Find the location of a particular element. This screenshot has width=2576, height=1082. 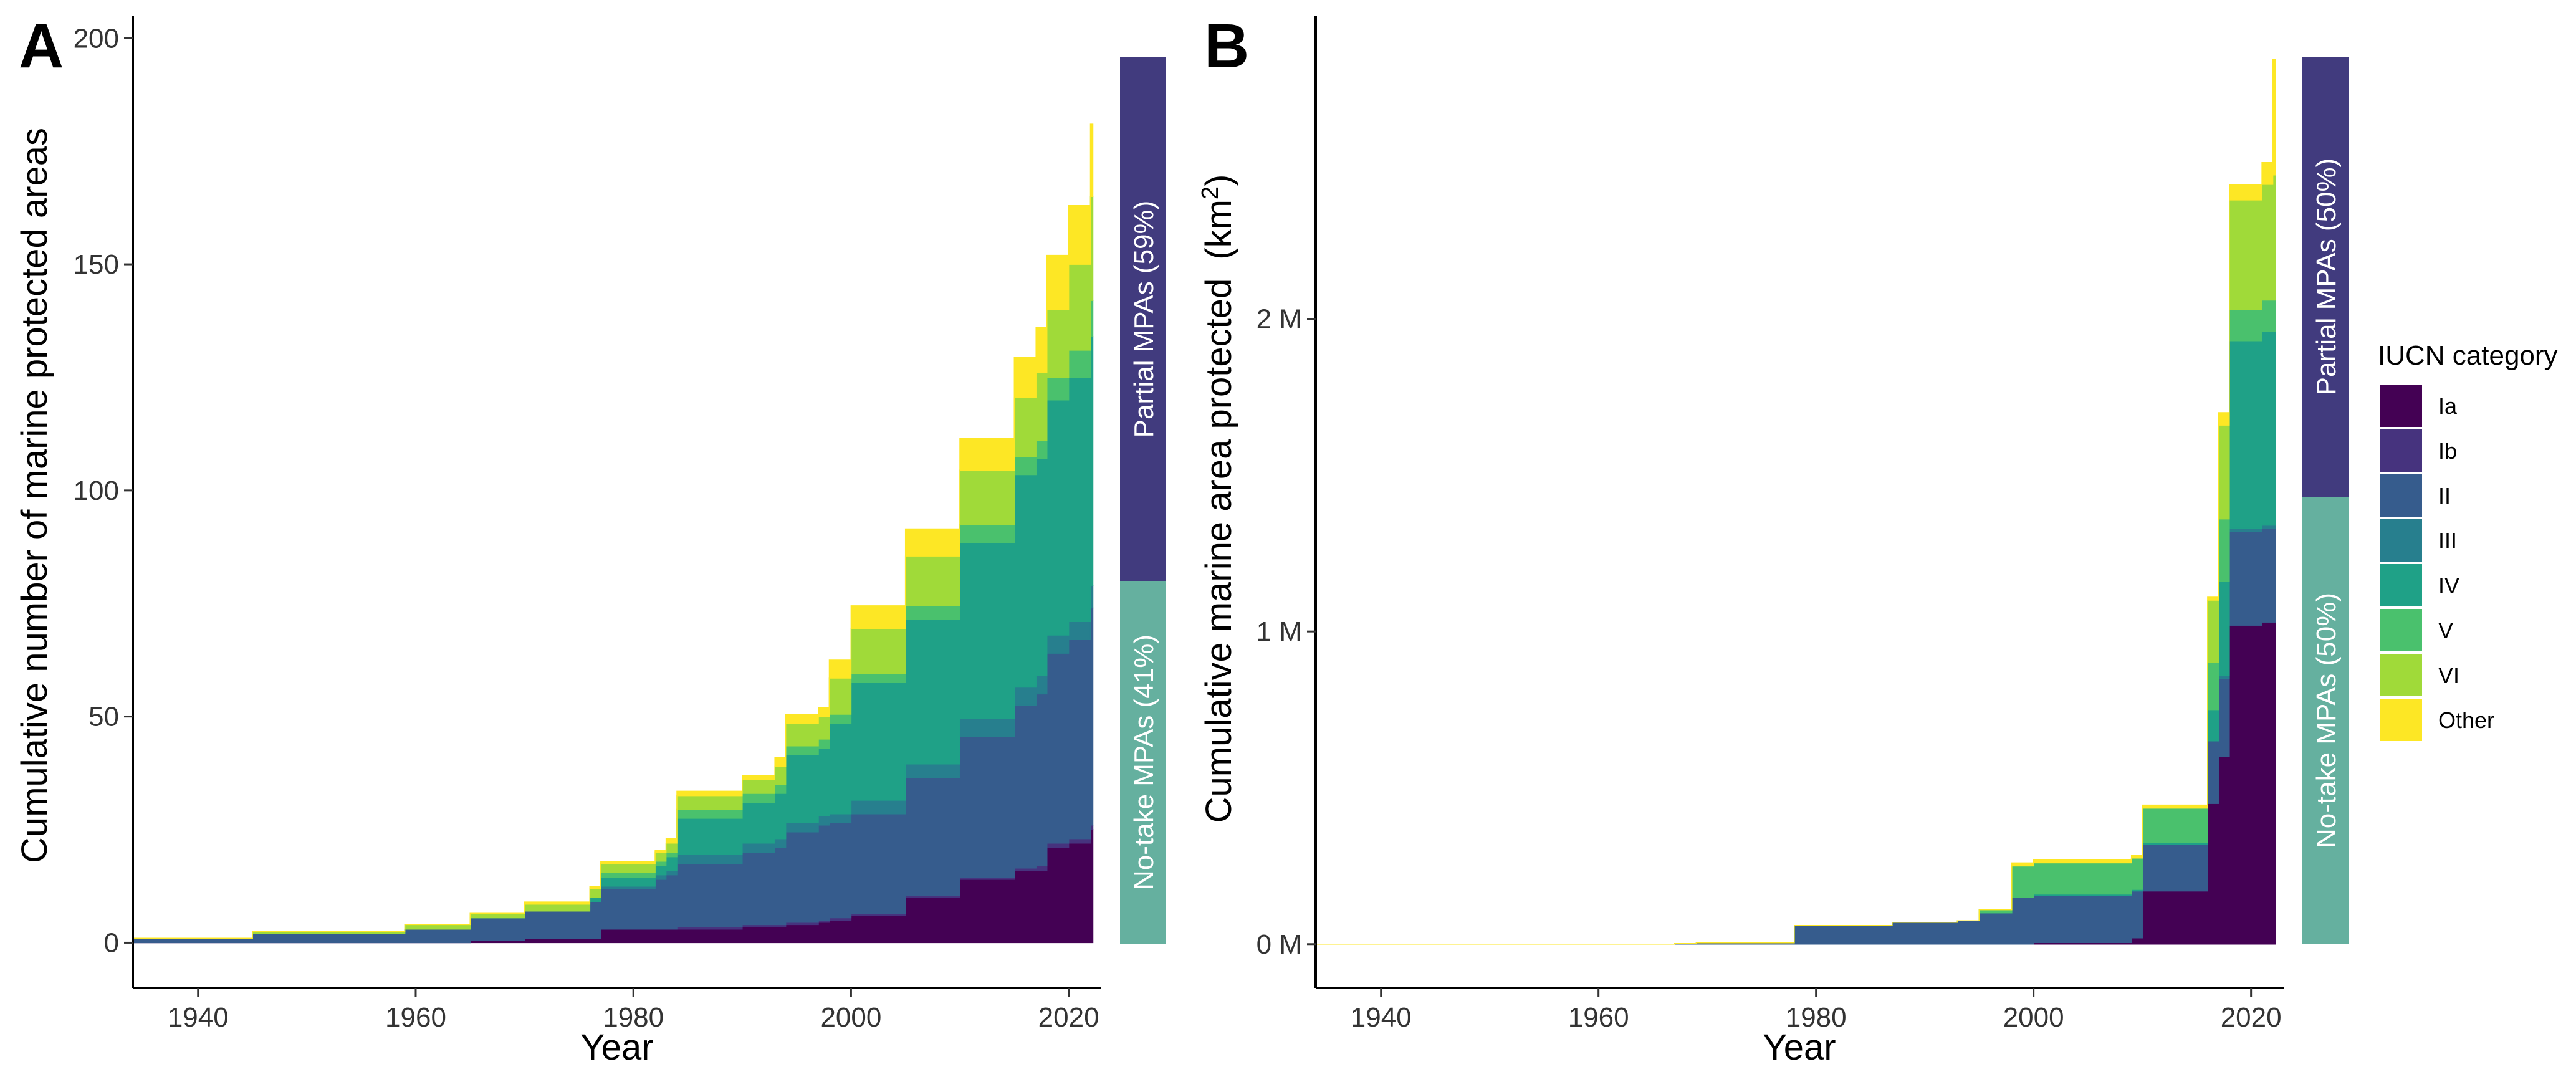

panel-b-y-axis-title: Cumulative marine area protected (km2) is located at coordinates (1218, 499).